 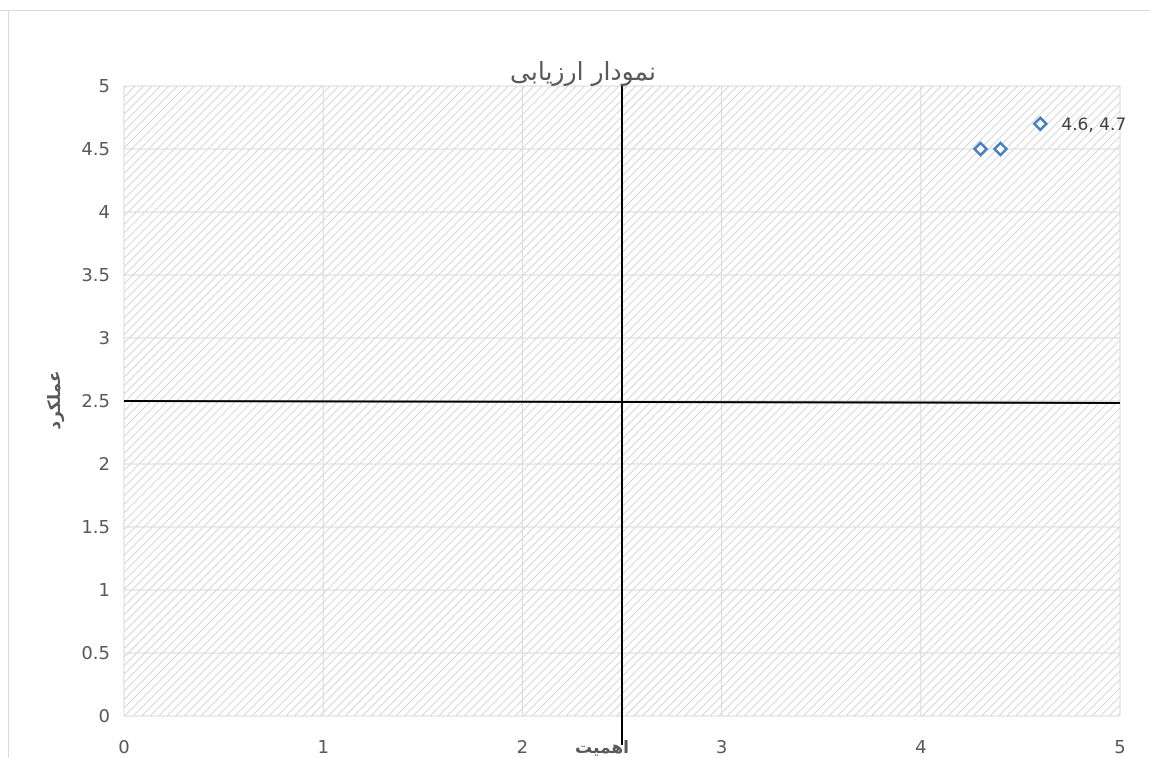 I want to click on y-tick-label-5: 2.5, so click(x=95, y=401).